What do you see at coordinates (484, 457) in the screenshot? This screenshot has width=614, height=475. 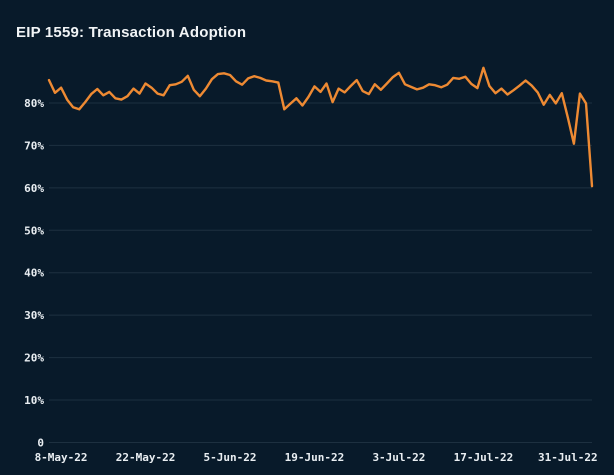 I see `x-tick-label: 17-Jul-22` at bounding box center [484, 457].